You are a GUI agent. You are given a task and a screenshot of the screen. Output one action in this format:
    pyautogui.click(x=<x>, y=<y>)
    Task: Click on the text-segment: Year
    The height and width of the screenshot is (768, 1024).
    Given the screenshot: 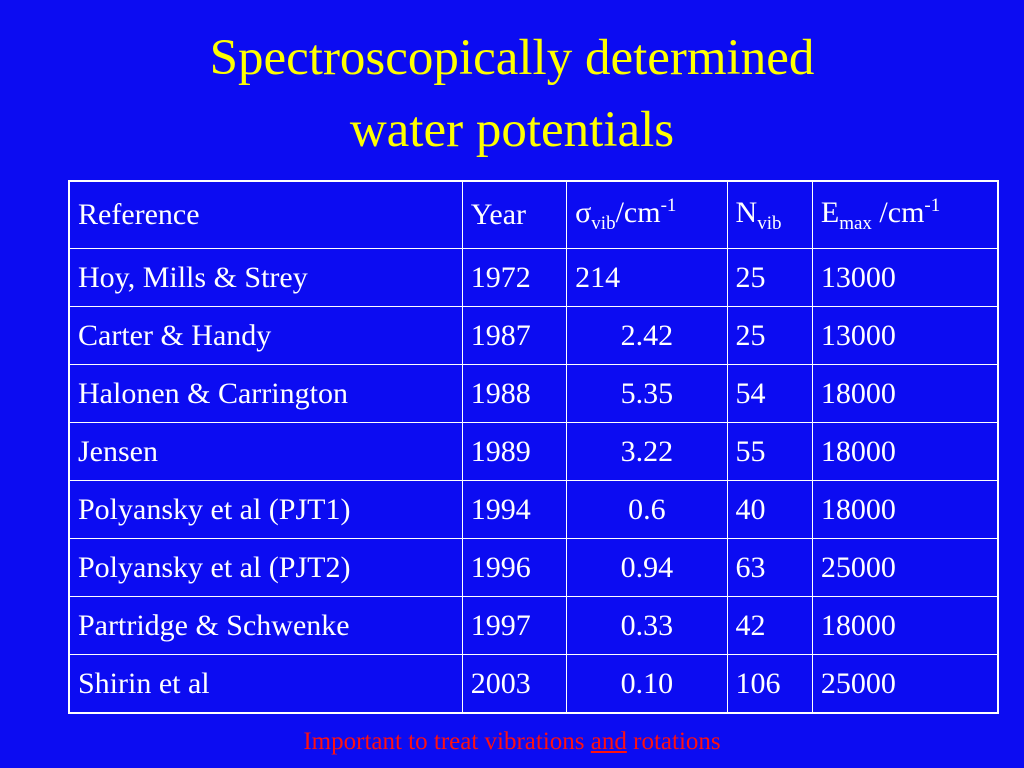 What is the action you would take?
    pyautogui.click(x=498, y=214)
    